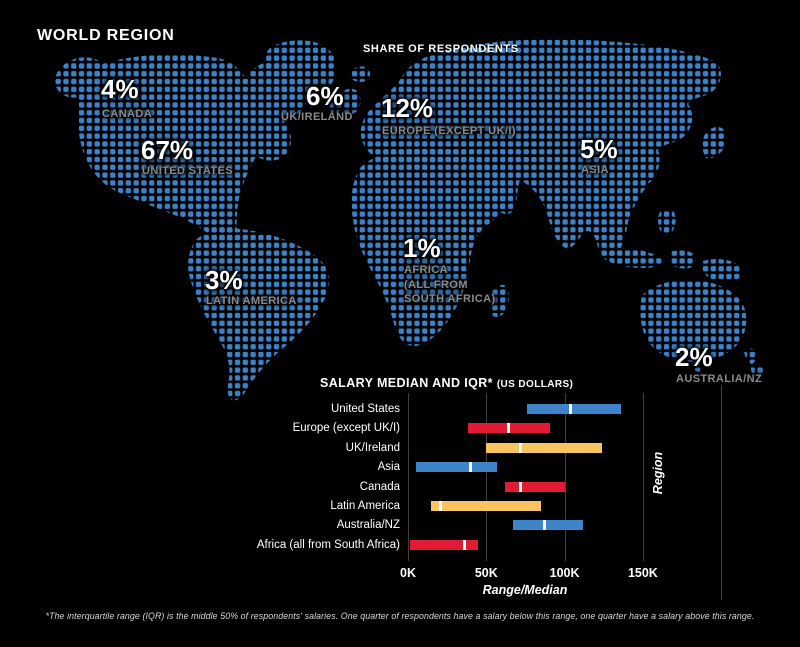 Image resolution: width=800 pixels, height=647 pixels. What do you see at coordinates (757, 371) in the screenshot?
I see `island-new-zealand-south` at bounding box center [757, 371].